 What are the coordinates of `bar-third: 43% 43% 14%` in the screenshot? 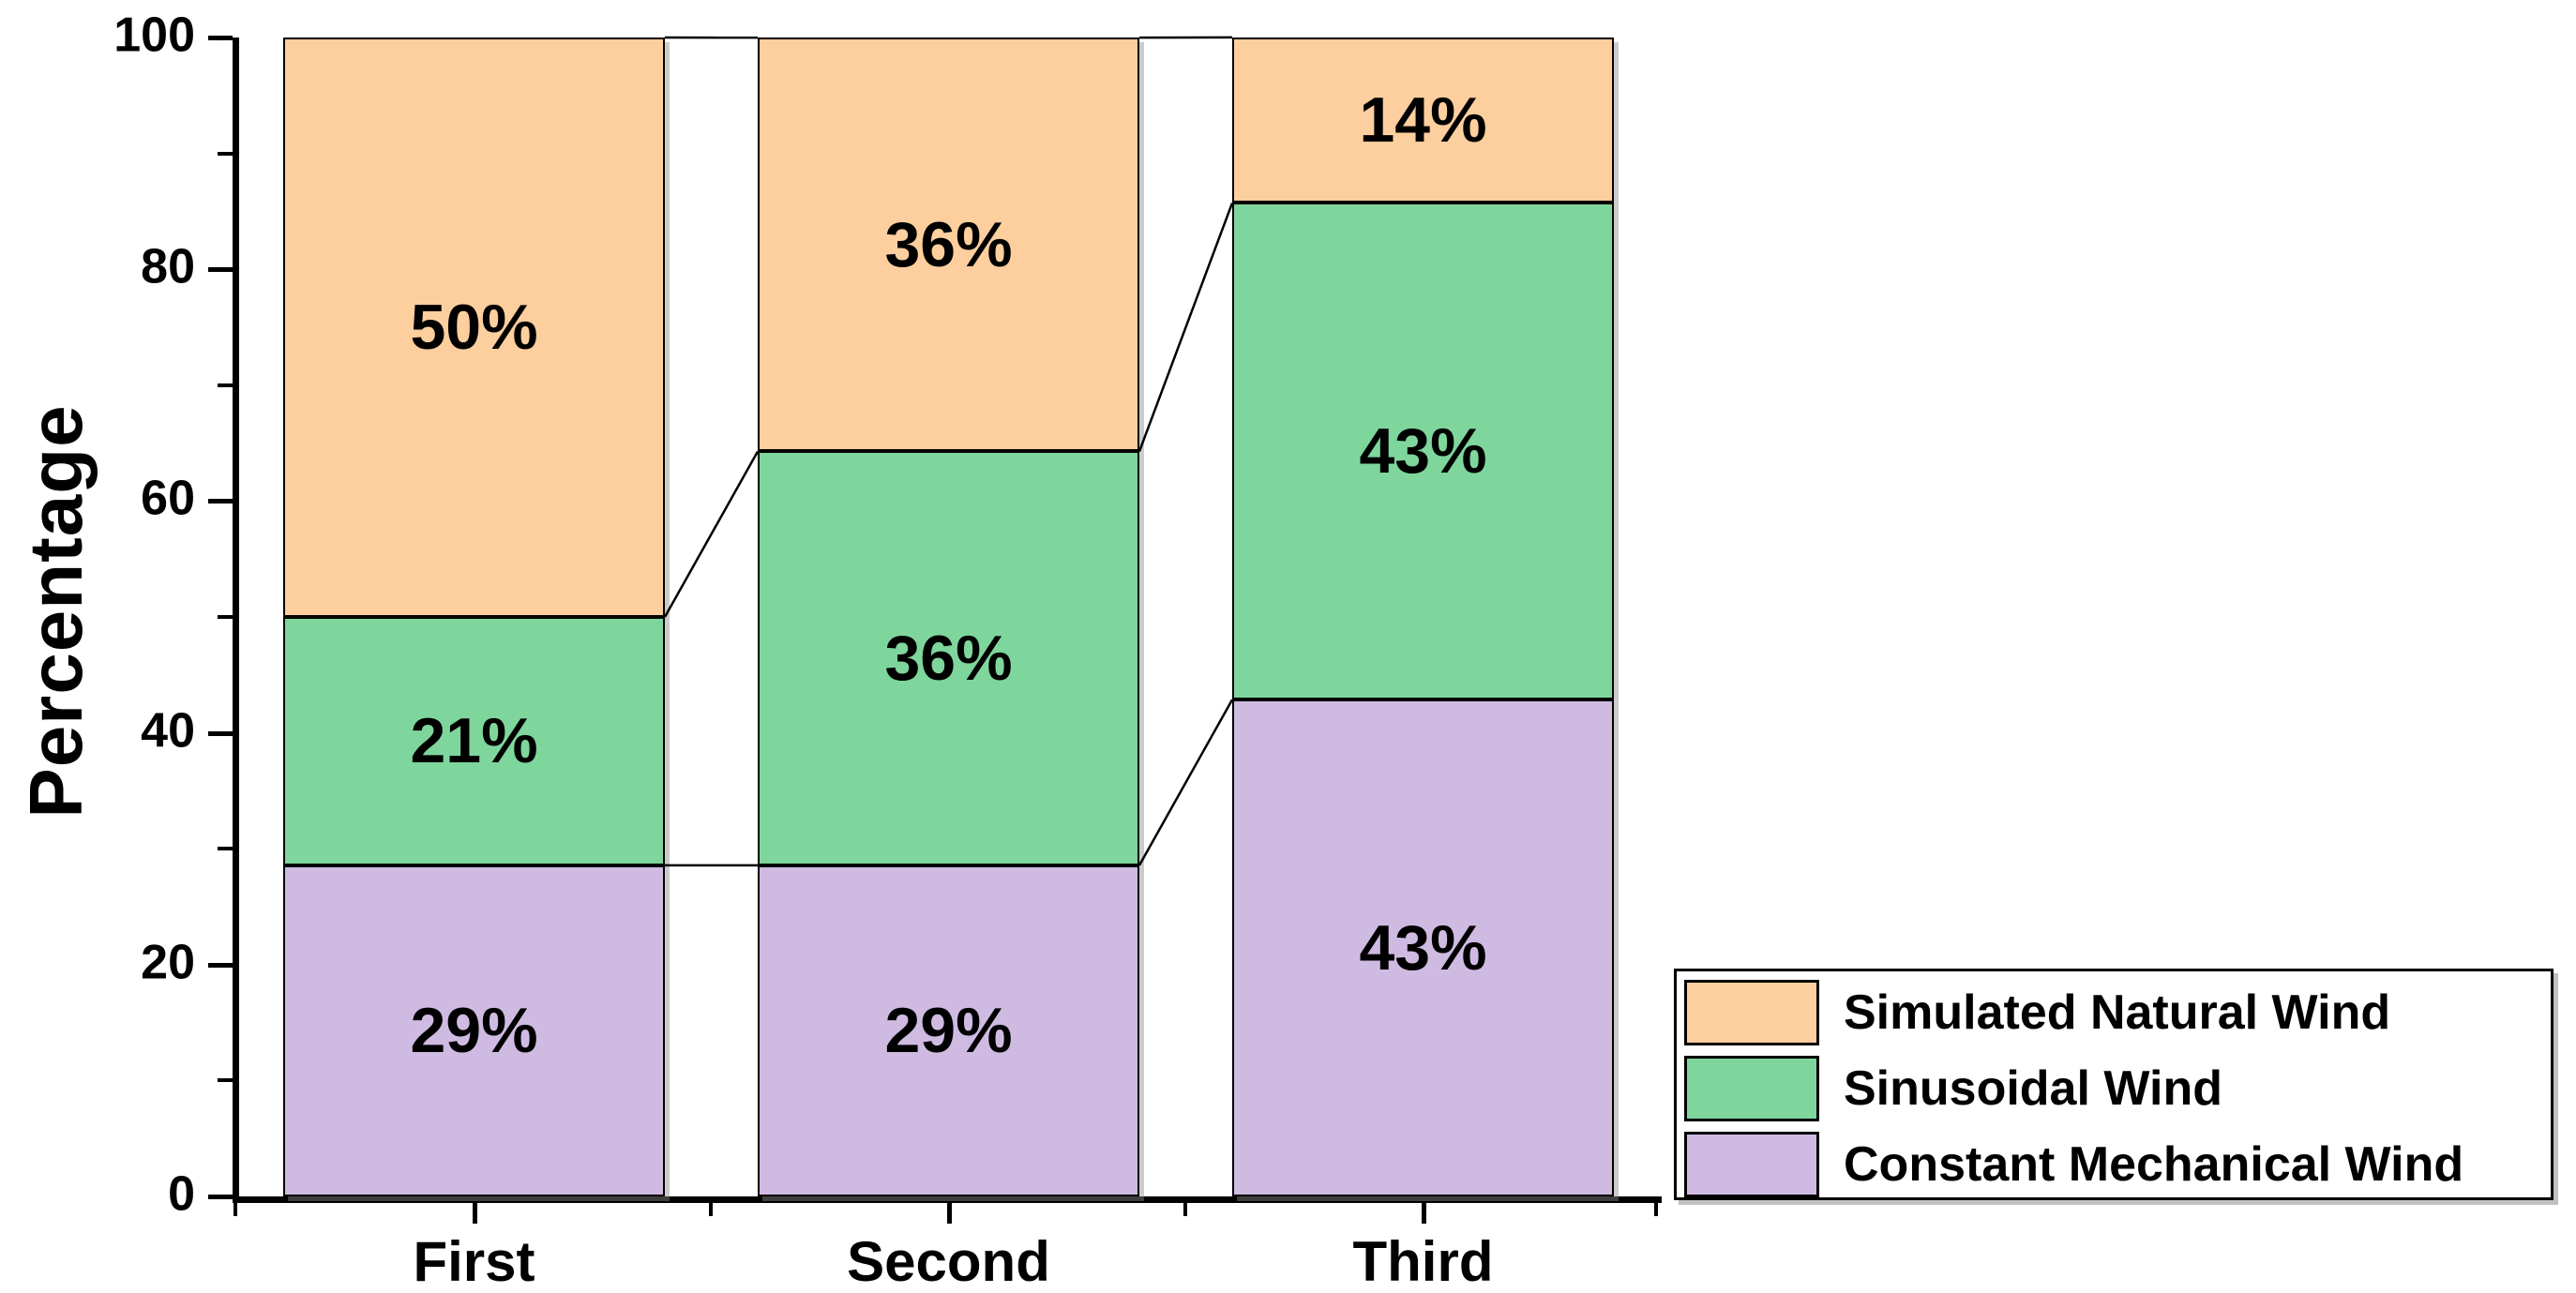 It's located at (1423, 616).